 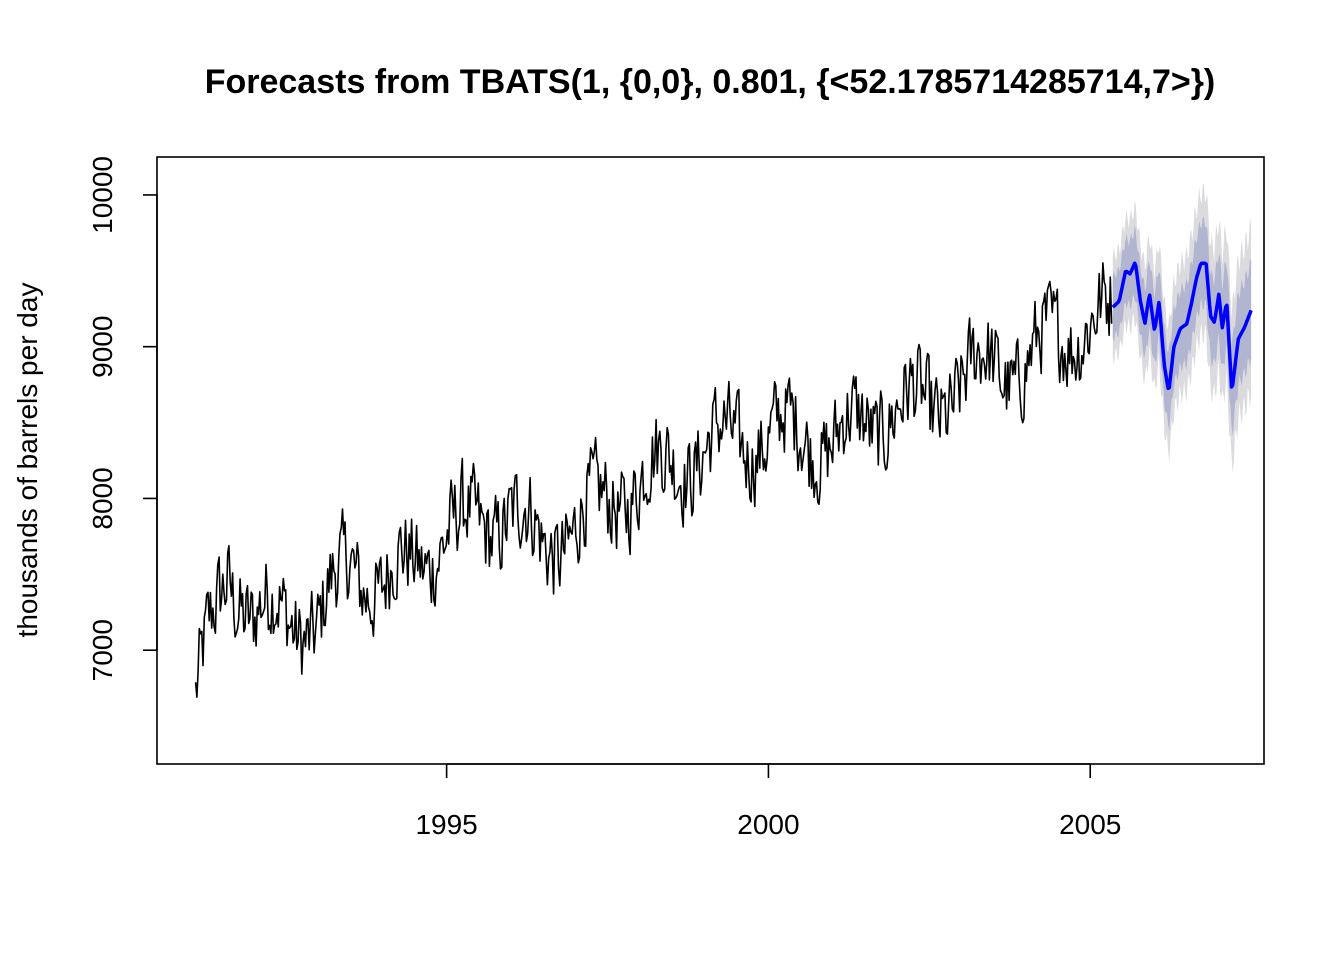 I want to click on y-tick-label: 9000, so click(x=102, y=347).